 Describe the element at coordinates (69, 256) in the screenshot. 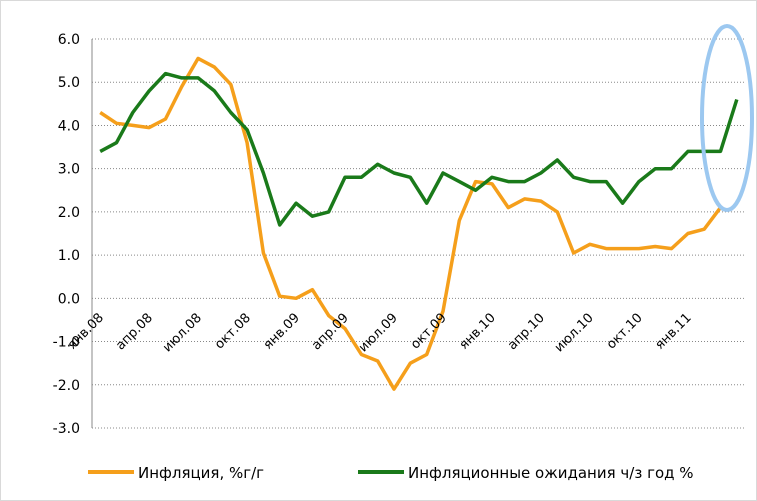

I see `y-tick-label: 1.0` at that location.